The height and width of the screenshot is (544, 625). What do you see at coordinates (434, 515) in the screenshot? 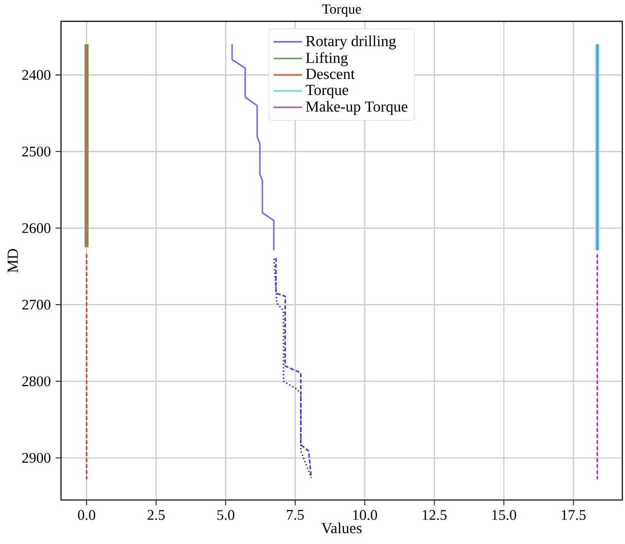
I see `x-tick-label: 12.5` at bounding box center [434, 515].